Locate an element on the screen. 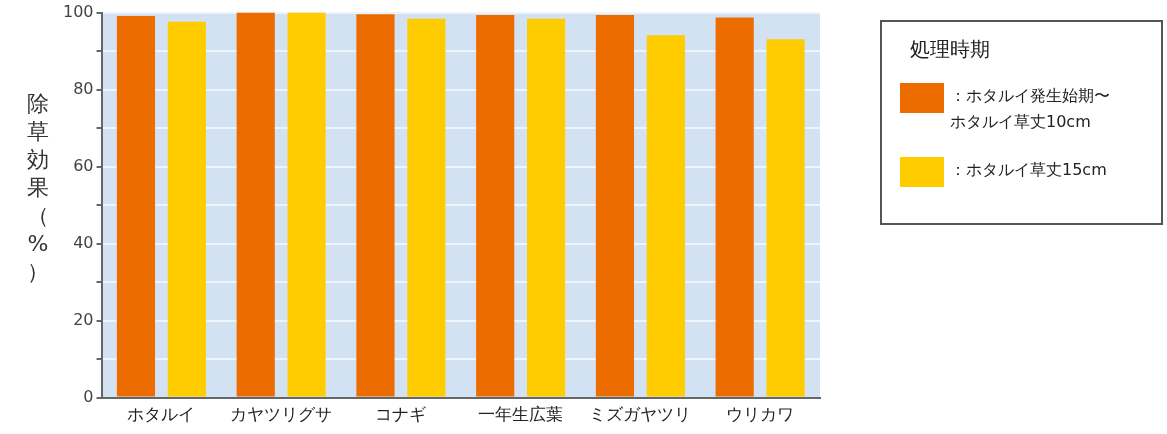  legend-label: ：ホタルイ発生始期〜ホタルイ草丈10cm is located at coordinates (1030, 109).